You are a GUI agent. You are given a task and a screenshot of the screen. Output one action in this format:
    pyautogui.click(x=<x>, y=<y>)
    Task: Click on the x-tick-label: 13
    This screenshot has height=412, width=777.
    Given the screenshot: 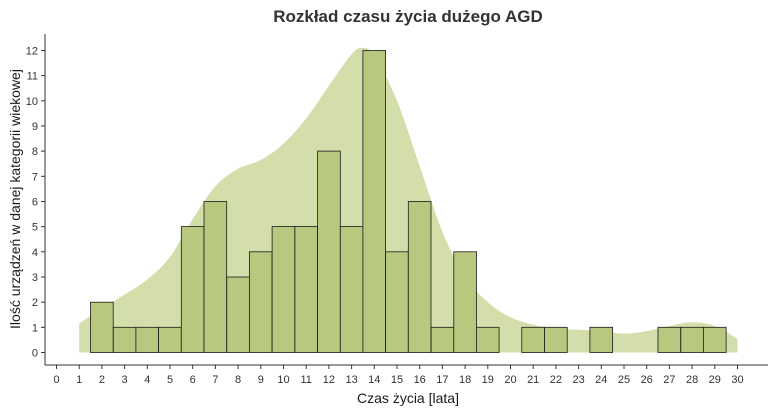 What is the action you would take?
    pyautogui.click(x=351, y=380)
    